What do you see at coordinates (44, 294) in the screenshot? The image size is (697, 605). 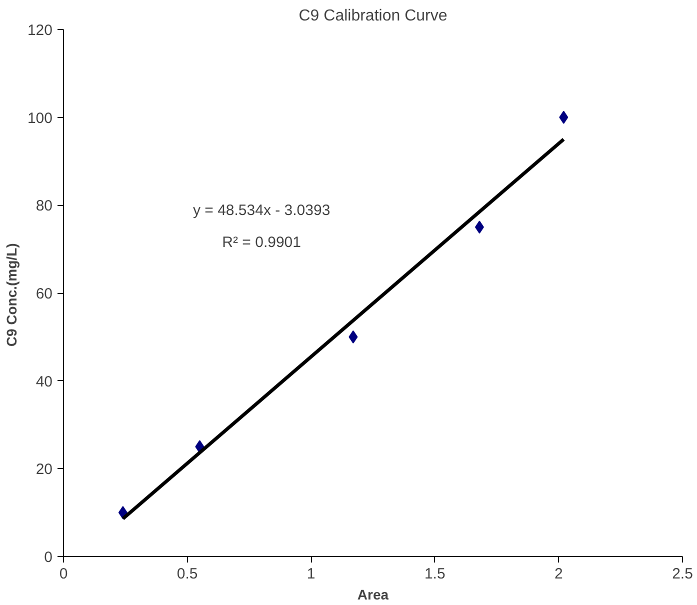 I see `y-tick-label: 60` at bounding box center [44, 294].